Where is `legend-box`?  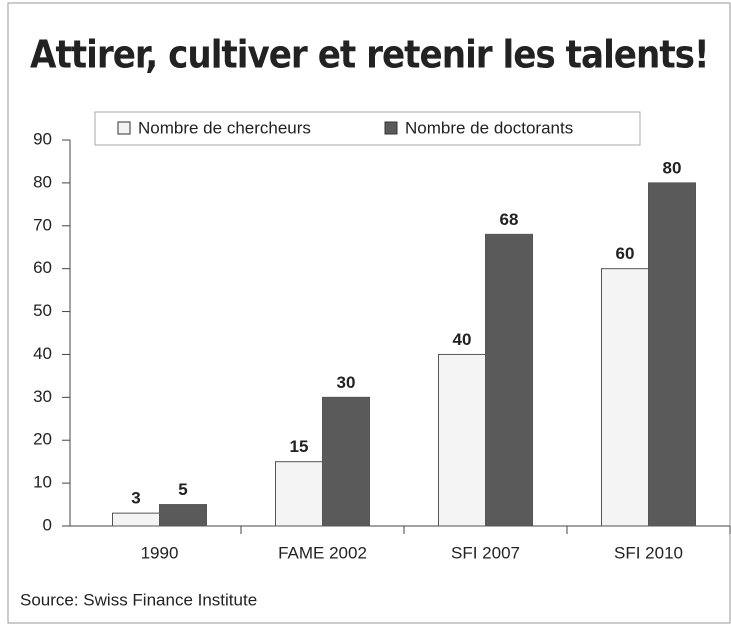
legend-box is located at coordinates (367, 128).